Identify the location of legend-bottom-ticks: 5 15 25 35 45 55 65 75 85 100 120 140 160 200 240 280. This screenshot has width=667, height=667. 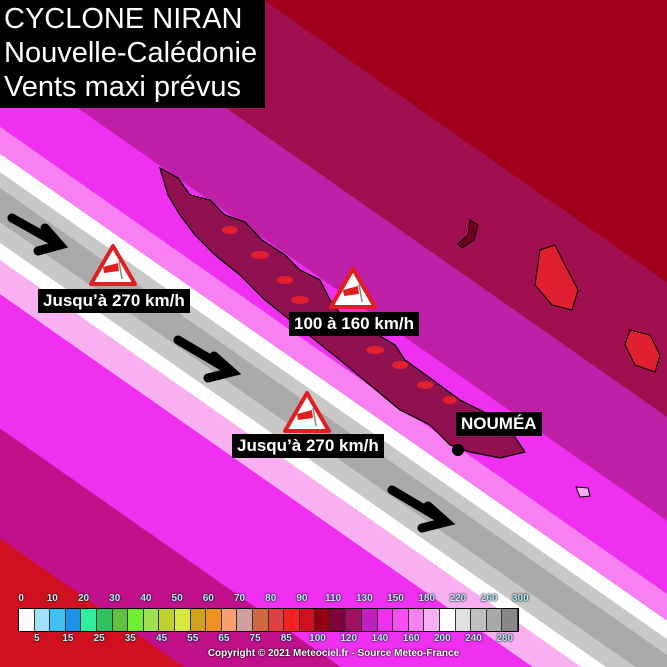
(333, 640).